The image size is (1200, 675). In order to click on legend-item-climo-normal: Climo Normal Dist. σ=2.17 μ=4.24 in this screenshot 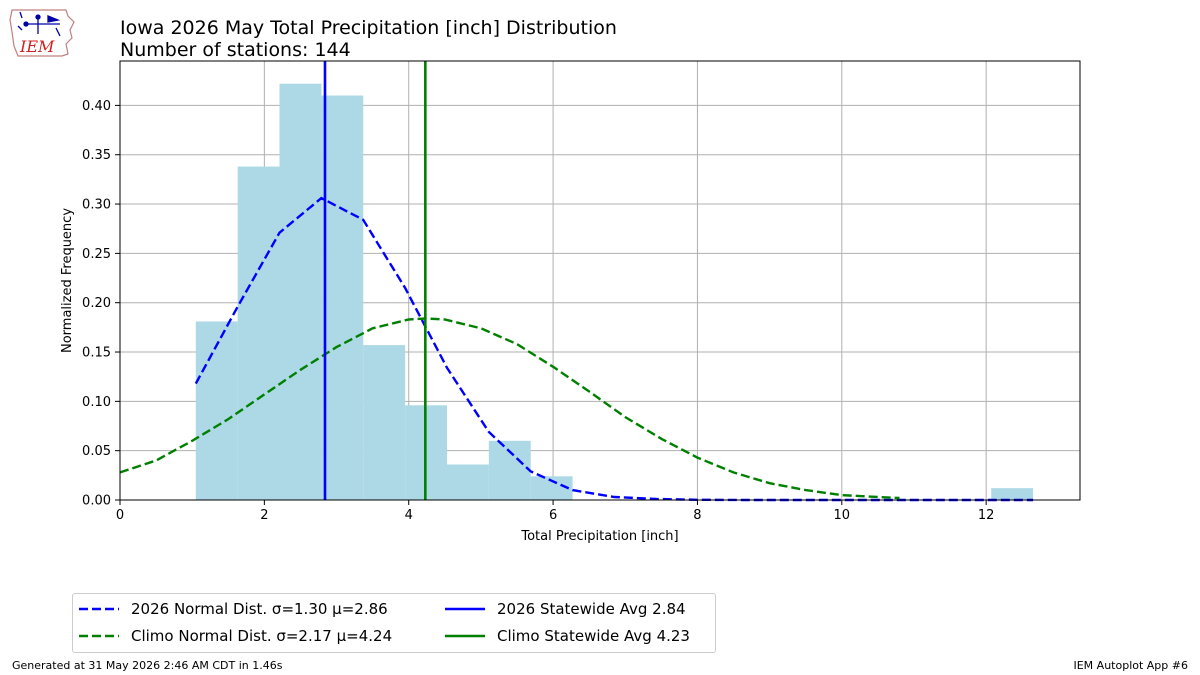, I will do `click(235, 636)`.